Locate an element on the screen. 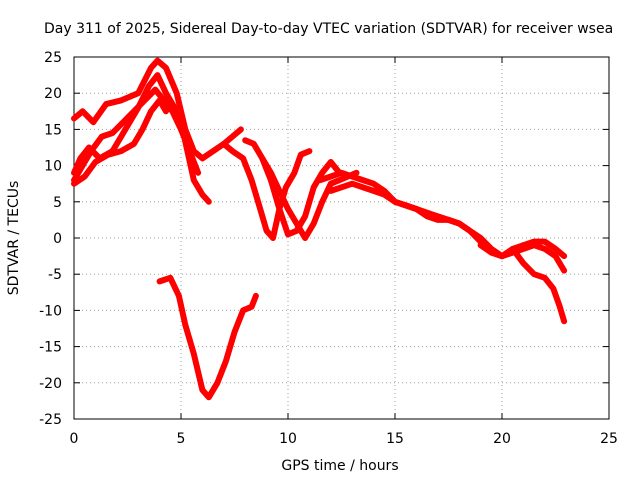 The height and width of the screenshot is (480, 640). x-tick-label: 0 is located at coordinates (74, 439).